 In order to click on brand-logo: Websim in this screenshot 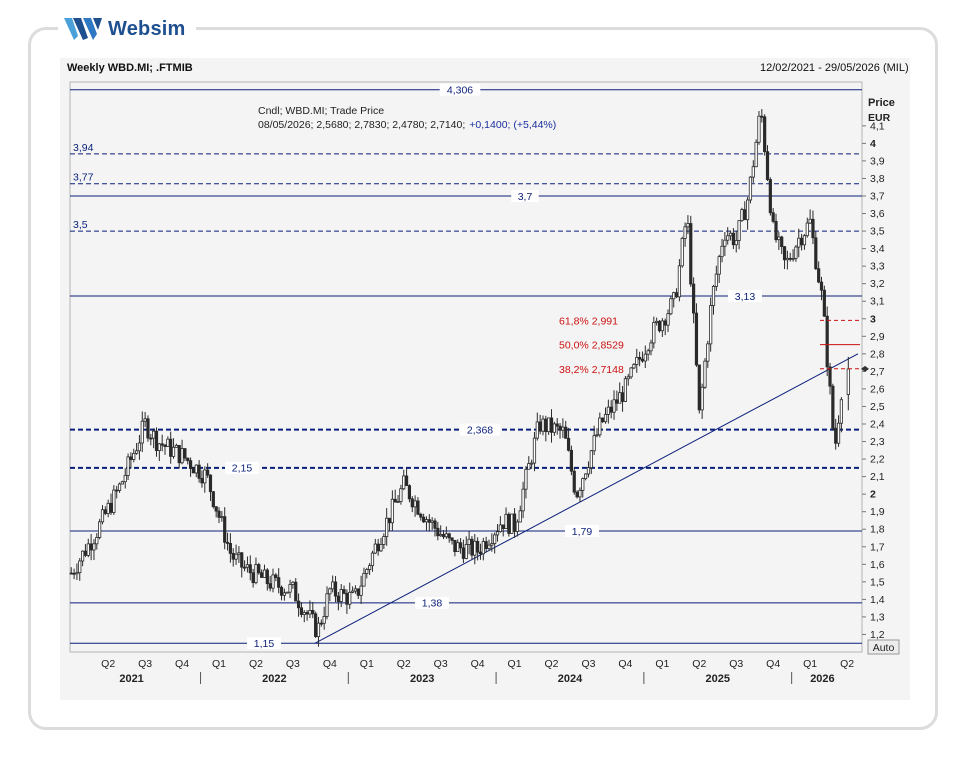, I will do `click(127, 29)`.